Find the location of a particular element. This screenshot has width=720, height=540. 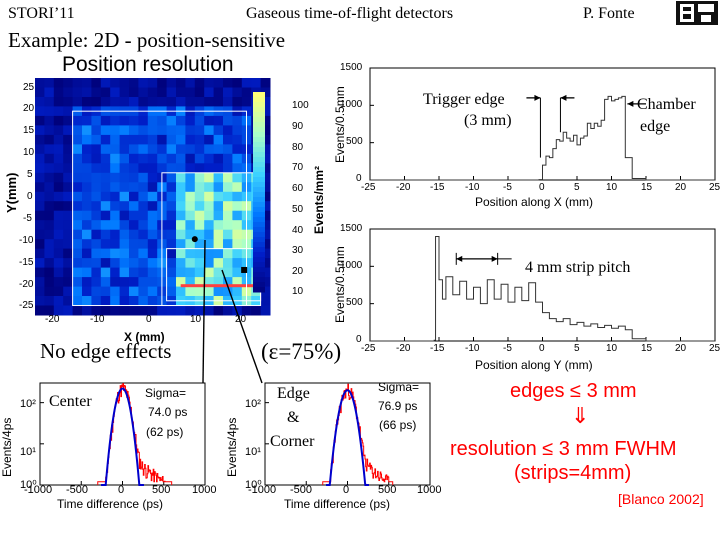

author-name: P. Fonte is located at coordinates (609, 13).